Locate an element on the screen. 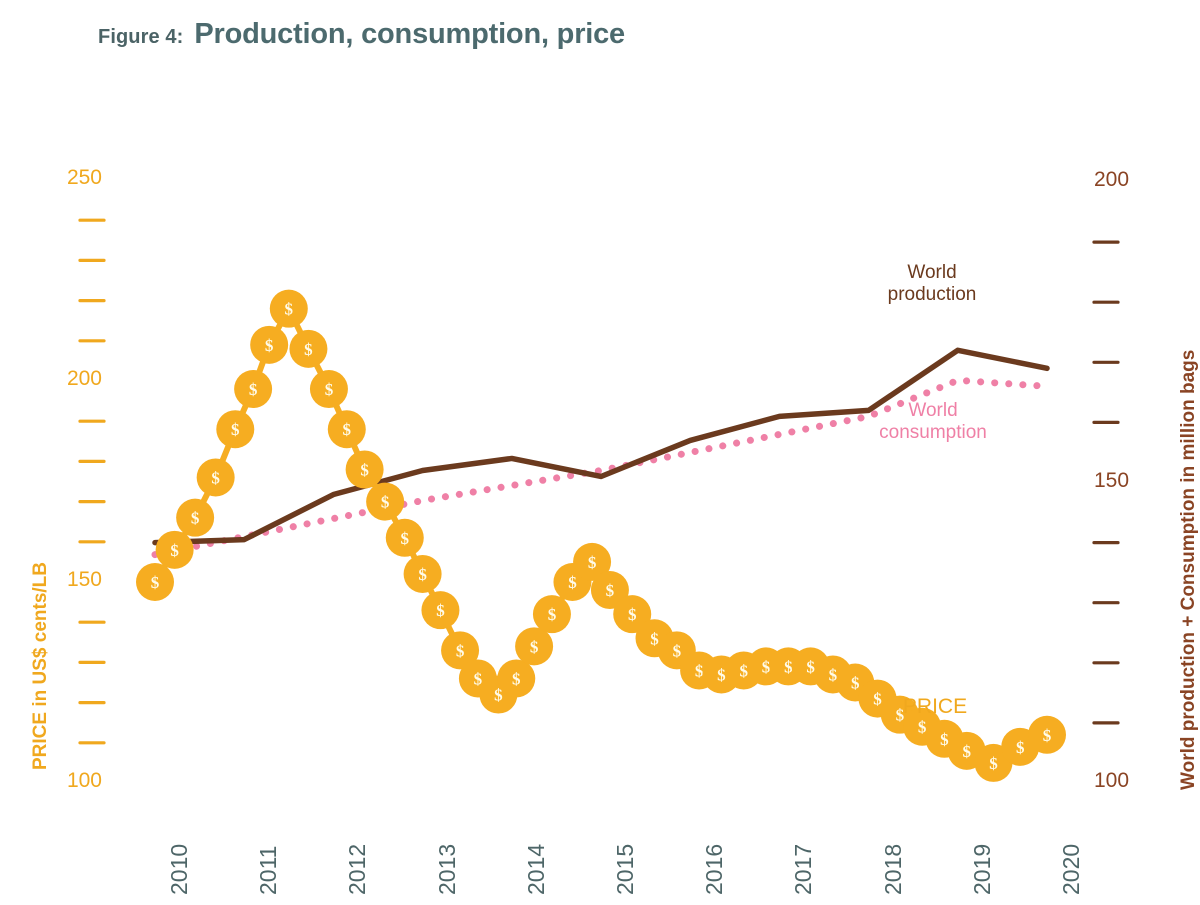 The image size is (1200, 905). left-axis-tick-label: 200 is located at coordinates (84, 378).